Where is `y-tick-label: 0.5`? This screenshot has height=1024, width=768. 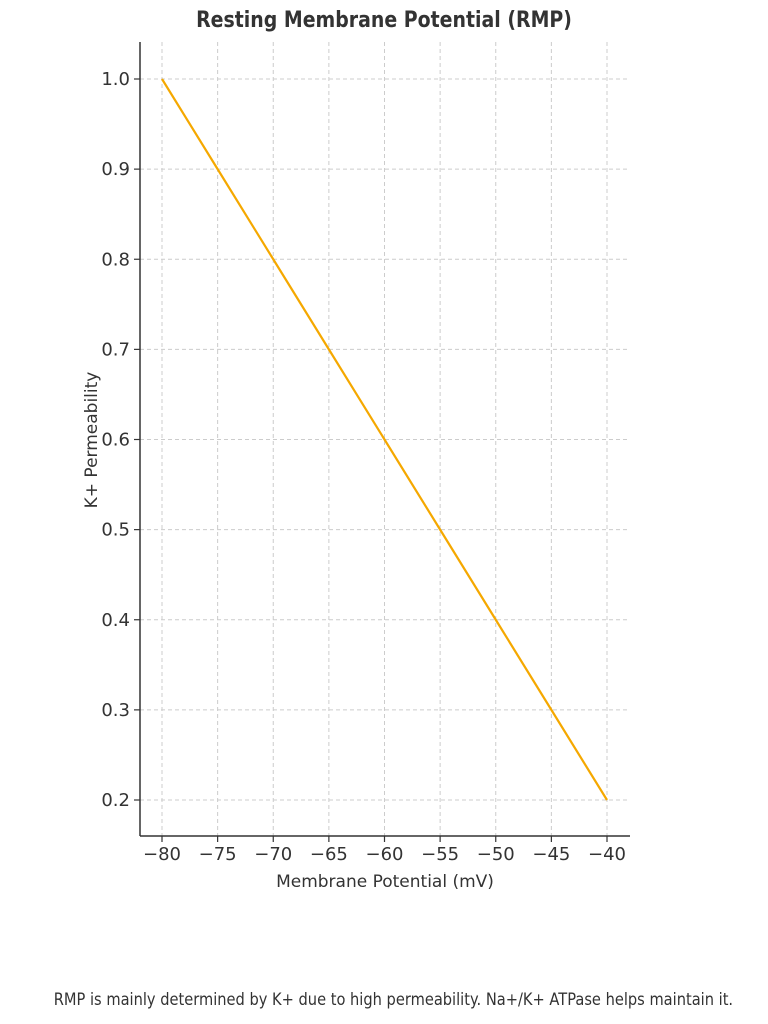 y-tick-label: 0.5 is located at coordinates (115, 530).